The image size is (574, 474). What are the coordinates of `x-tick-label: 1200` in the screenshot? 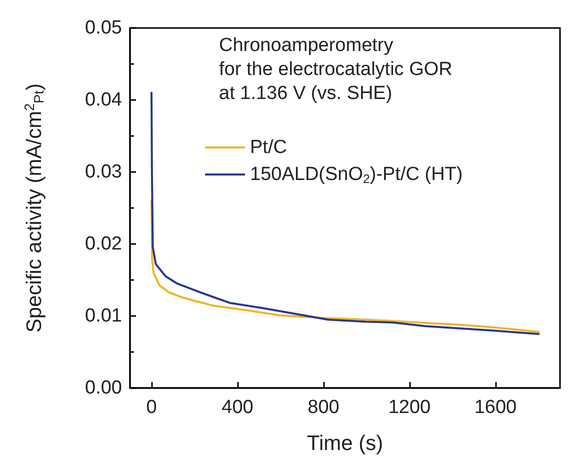 It's located at (409, 407).